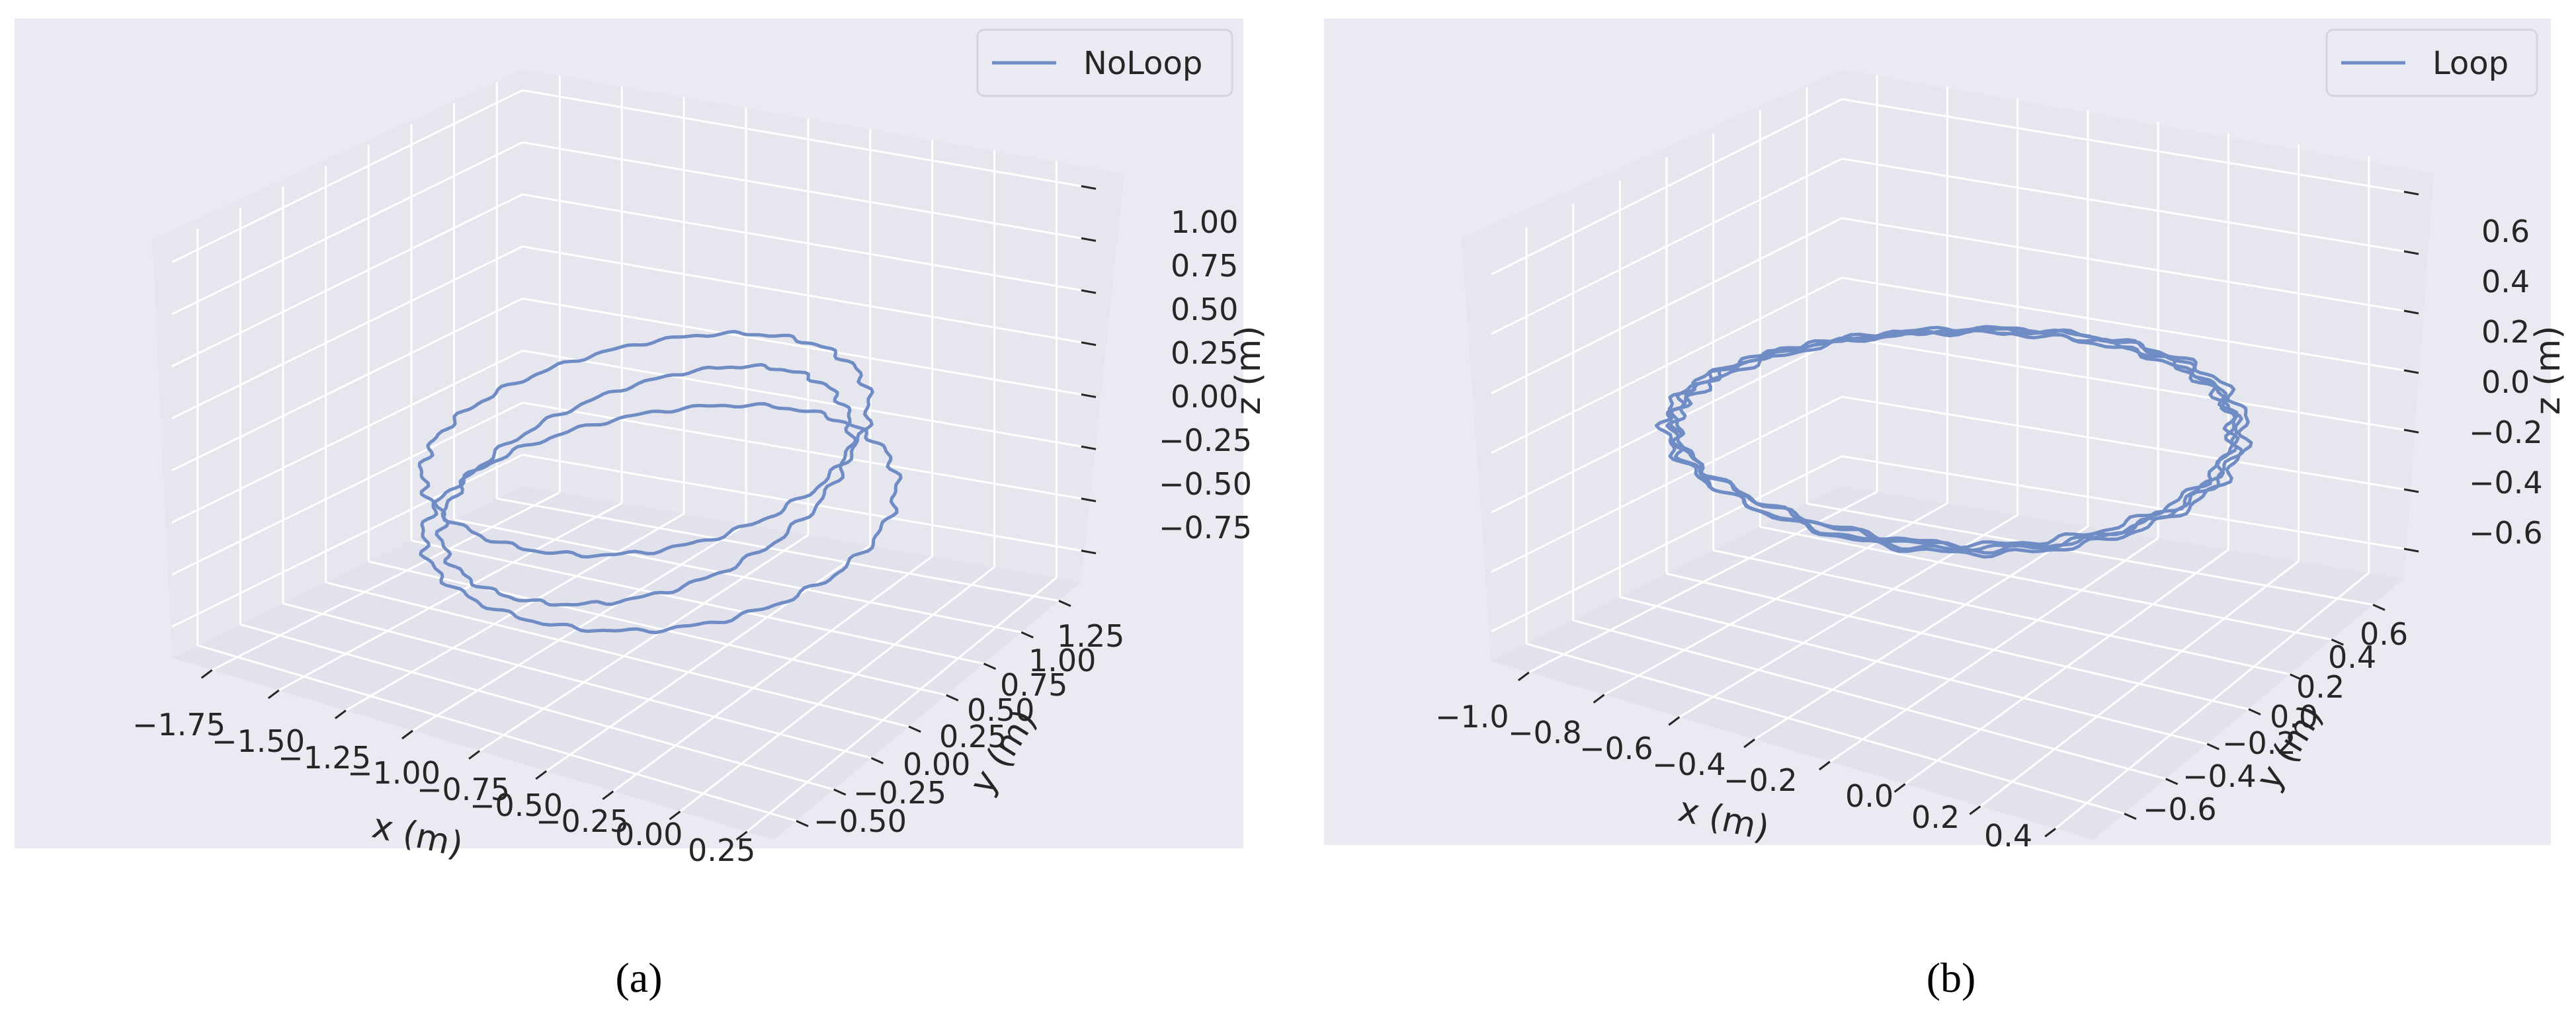 The height and width of the screenshot is (1015, 2576). What do you see at coordinates (2008, 836) in the screenshot?
I see `x-tick-label: 0.4` at bounding box center [2008, 836].